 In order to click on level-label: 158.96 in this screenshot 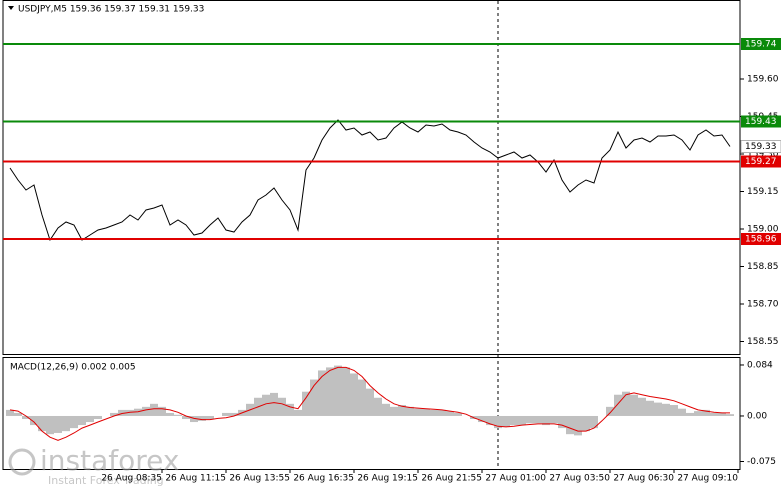, I will do `click(761, 240)`.